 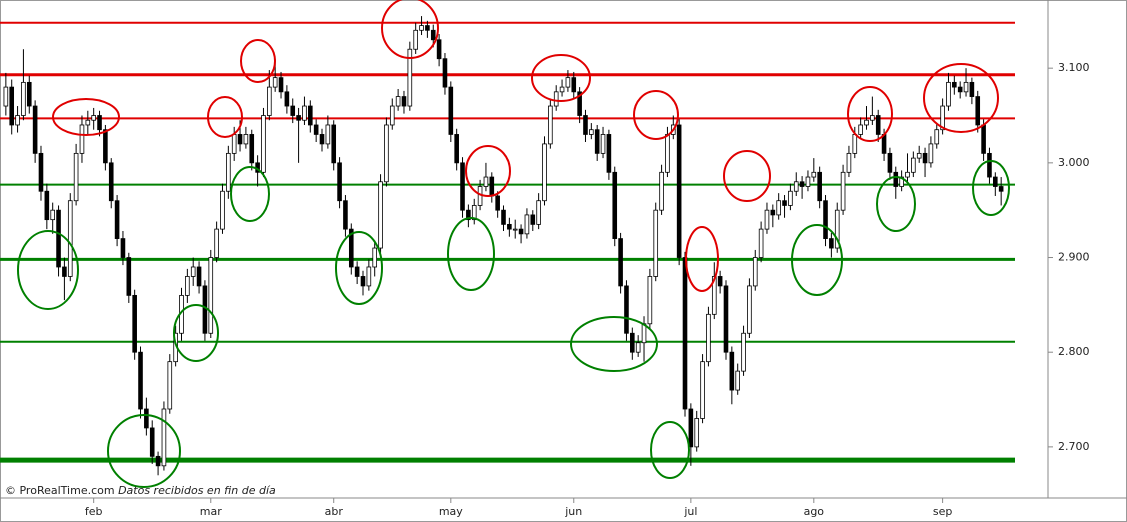 What do you see at coordinates (334, 511) in the screenshot?
I see `x-tick-label: abr` at bounding box center [334, 511].